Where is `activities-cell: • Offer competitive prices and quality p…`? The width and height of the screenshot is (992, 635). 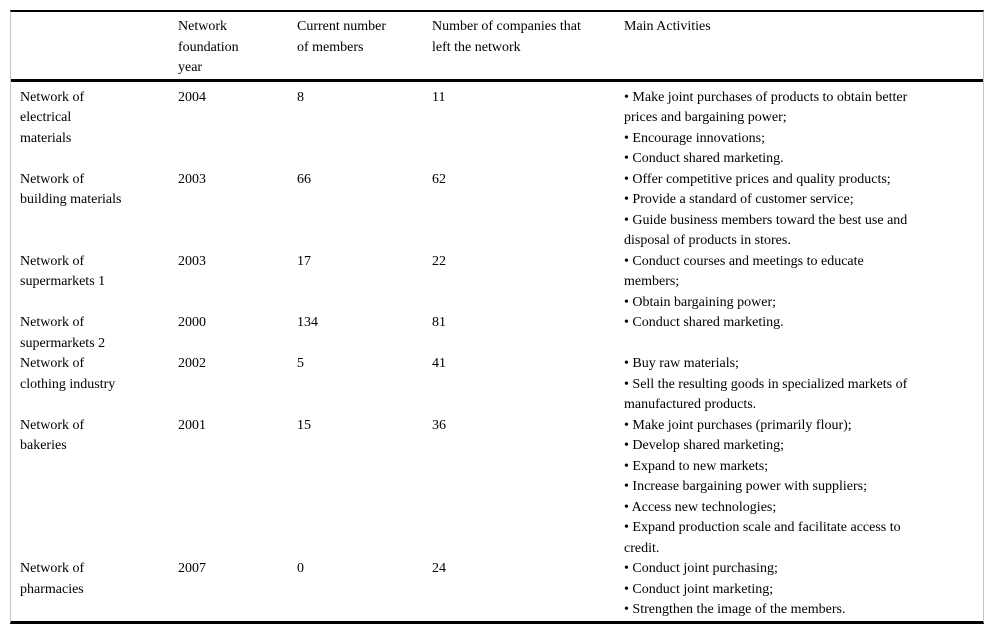 activities-cell: • Offer competitive prices and quality p… is located at coordinates (803, 211).